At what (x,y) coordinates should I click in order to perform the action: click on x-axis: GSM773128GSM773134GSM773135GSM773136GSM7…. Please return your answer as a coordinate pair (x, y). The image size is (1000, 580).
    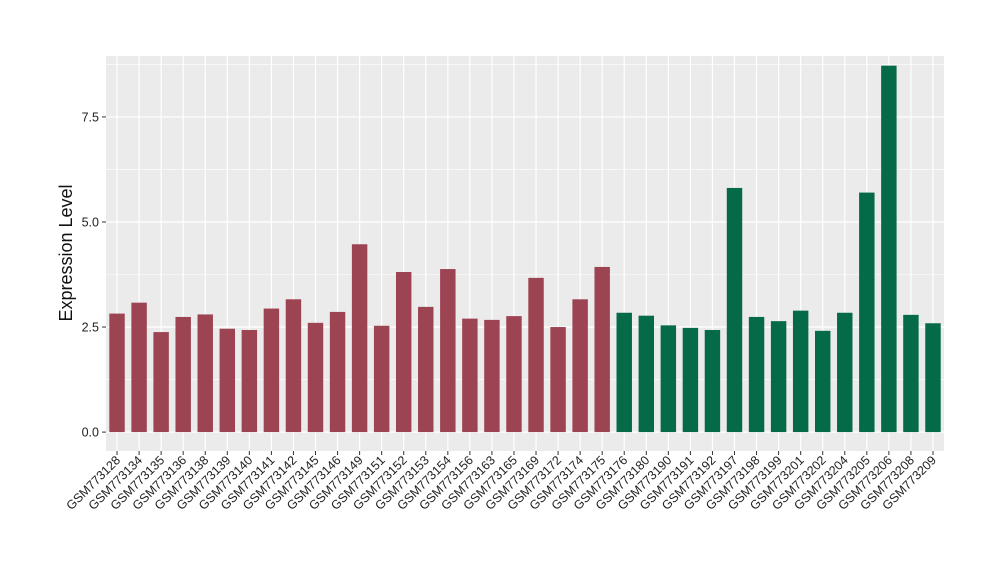
    Looking at the image, I should click on (501, 482).